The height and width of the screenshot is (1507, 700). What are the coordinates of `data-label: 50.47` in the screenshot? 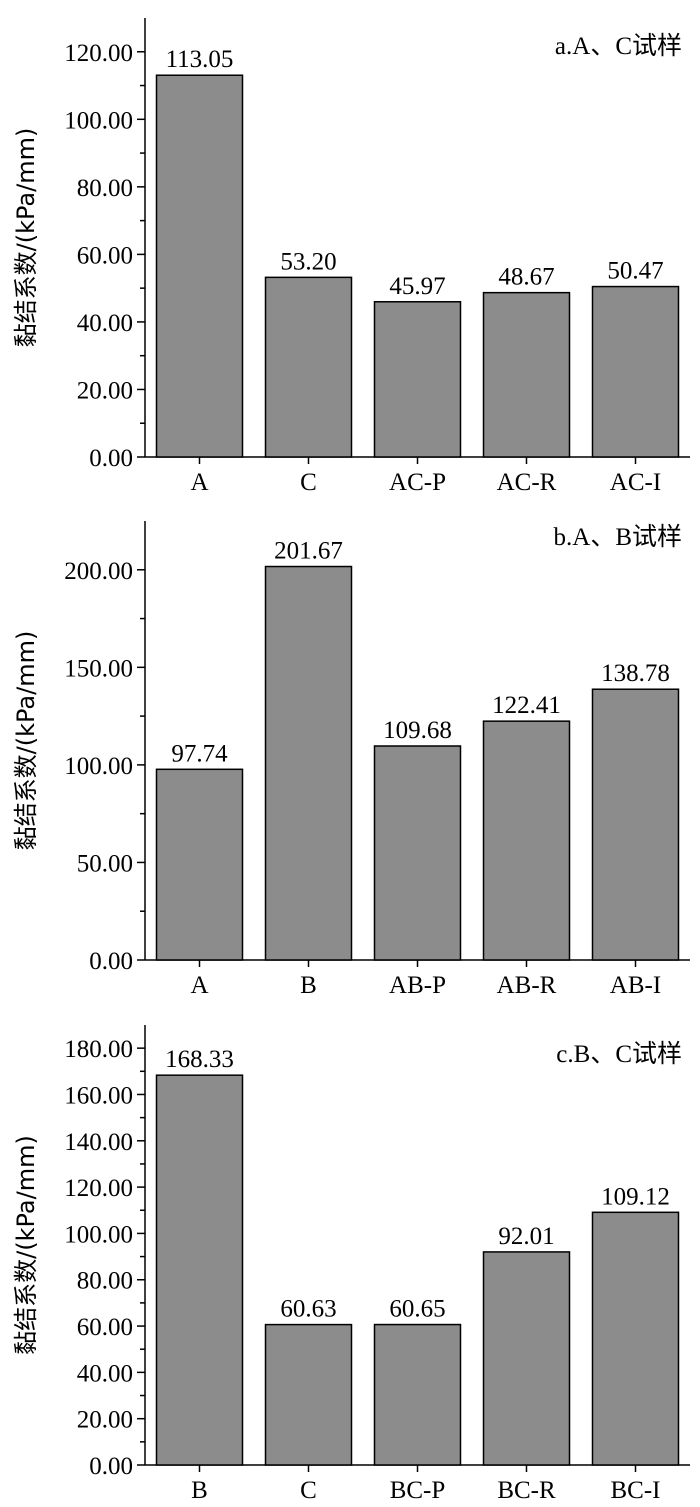 It's located at (635, 271).